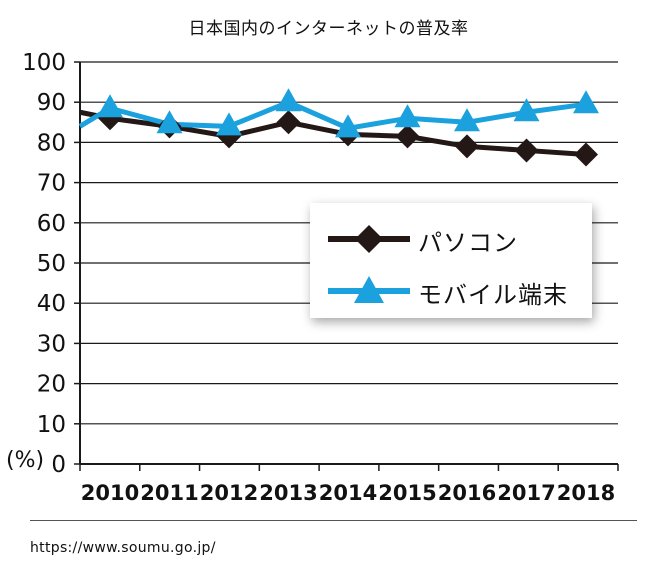 This screenshot has height=570, width=657. Describe the element at coordinates (407, 493) in the screenshot. I see `x-tick-label: 2015` at that location.